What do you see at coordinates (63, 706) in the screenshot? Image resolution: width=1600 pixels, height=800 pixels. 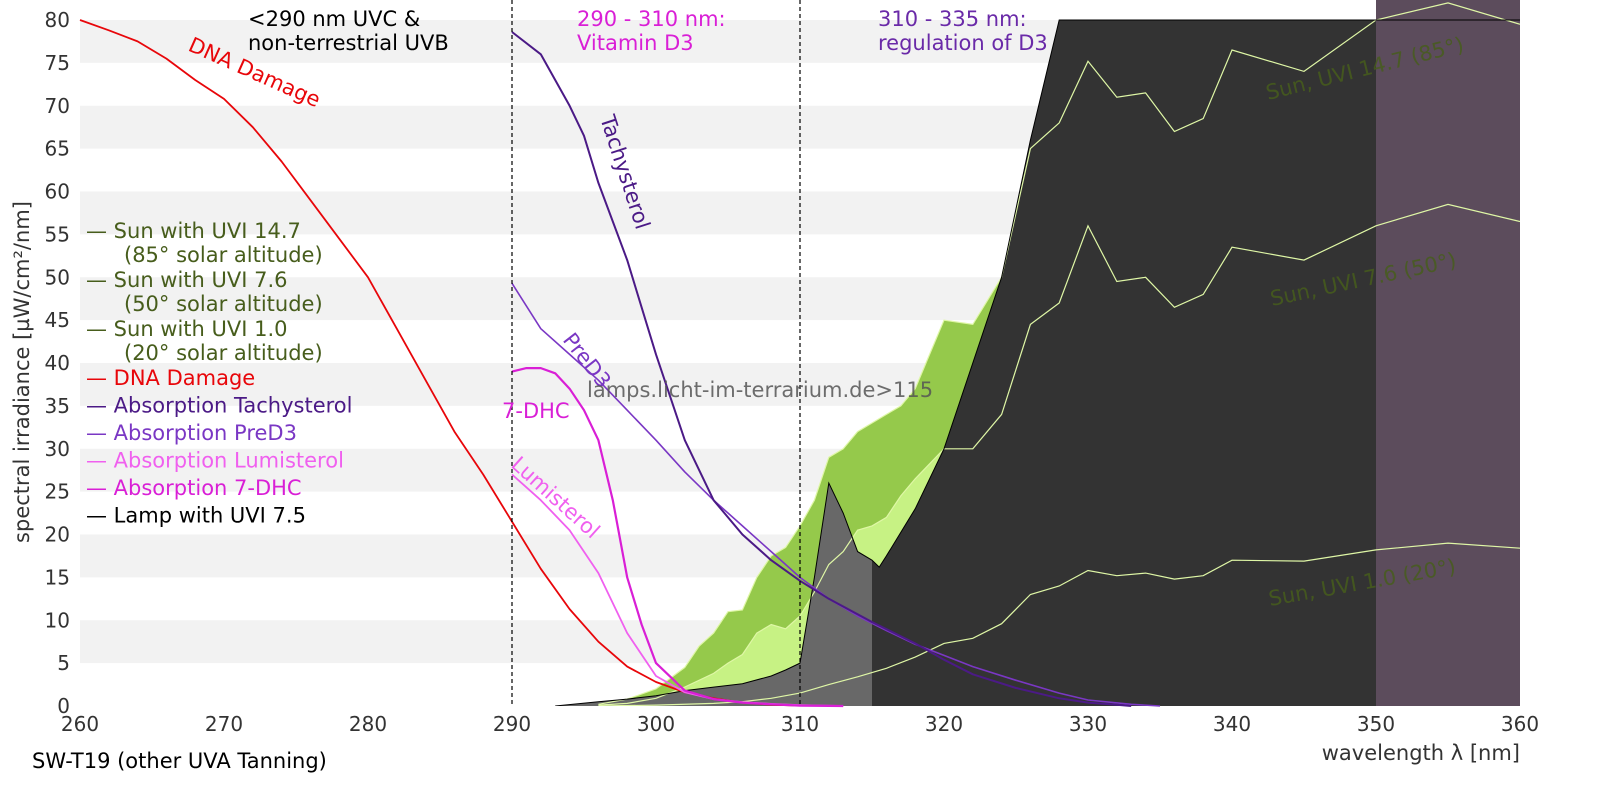 I see `y-tick-label: 0` at bounding box center [63, 706].